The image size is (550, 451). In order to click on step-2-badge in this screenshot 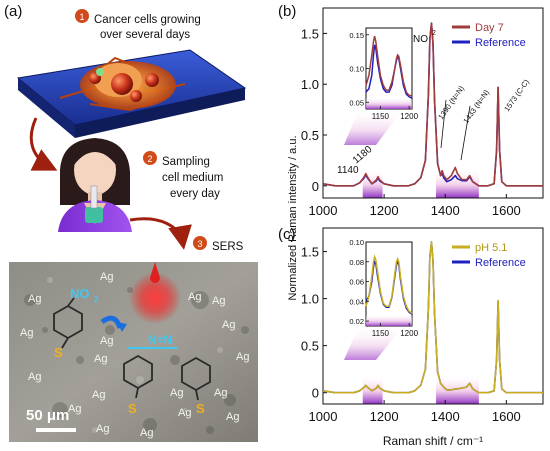, I will do `click(150, 158)`.